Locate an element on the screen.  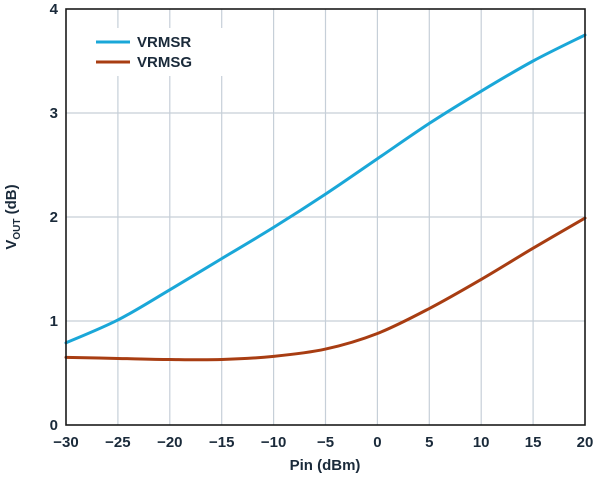
y-axis-title-unit: (dB) is located at coordinates (11, 201).